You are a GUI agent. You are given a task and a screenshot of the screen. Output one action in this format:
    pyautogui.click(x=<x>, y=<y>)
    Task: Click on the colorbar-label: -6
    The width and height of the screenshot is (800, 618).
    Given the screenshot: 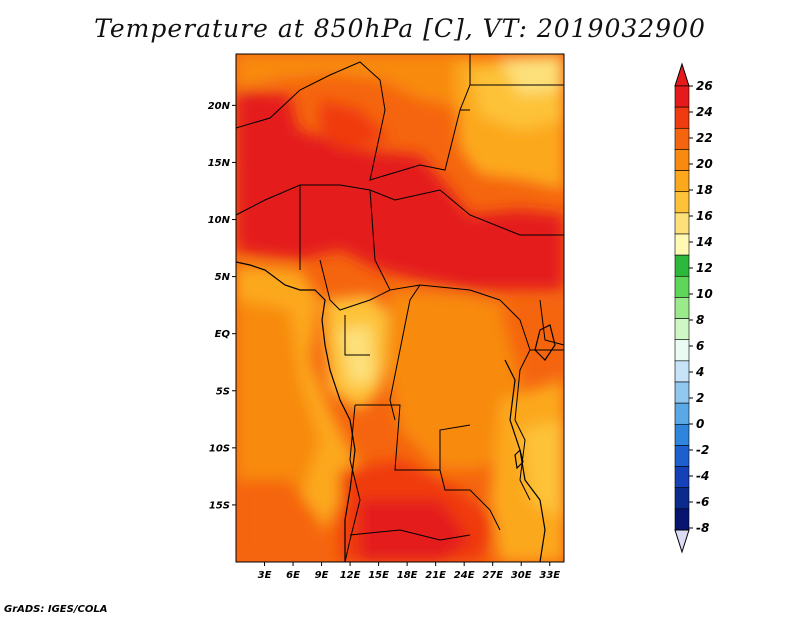 What is the action you would take?
    pyautogui.click(x=702, y=502)
    